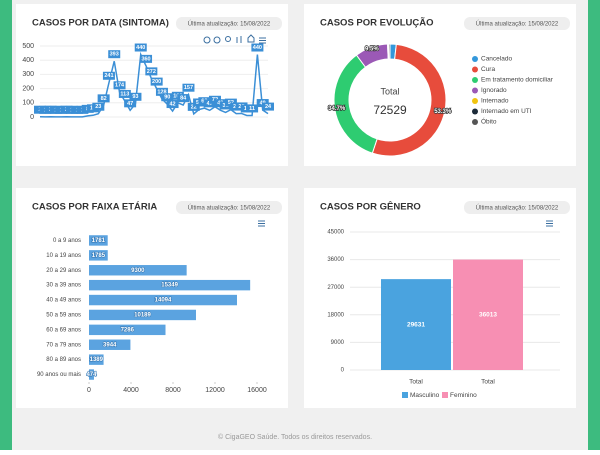 Image resolution: width=600 pixels, height=455 pixels. Describe the element at coordinates (335, 288) in the screenshot. I see `y-tick-label: 27000` at that location.